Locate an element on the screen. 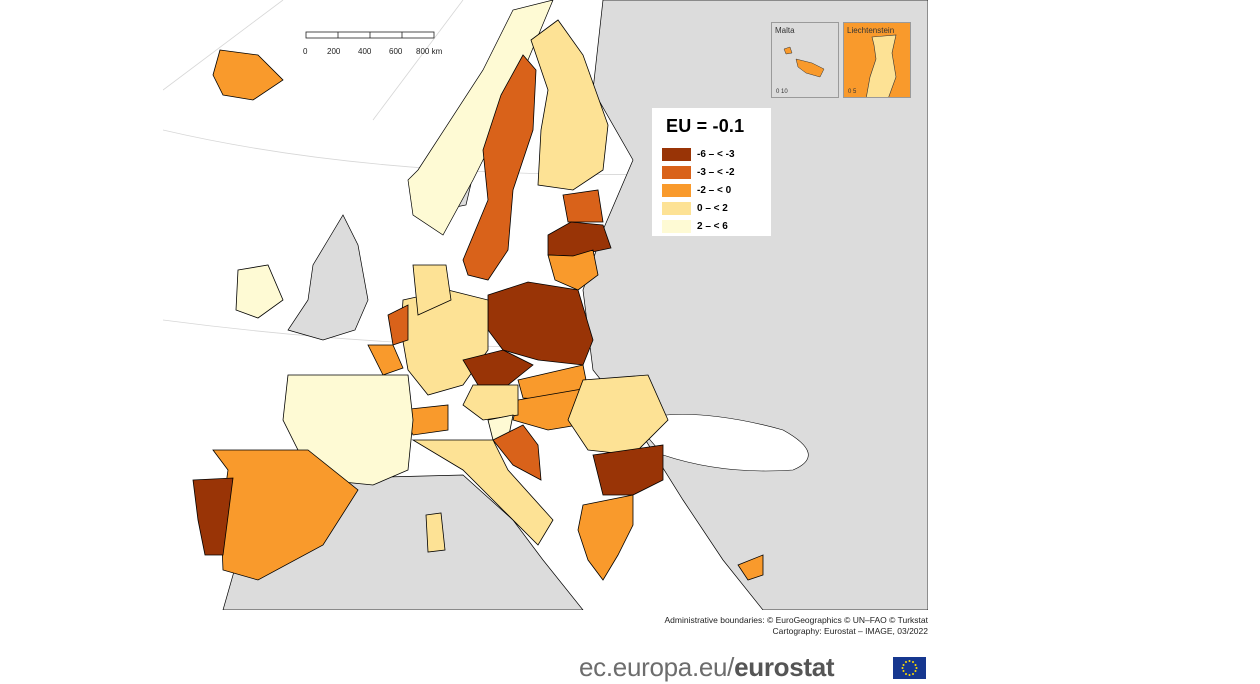 This screenshot has width=1260, height=684. black-sea is located at coordinates (720, 443).